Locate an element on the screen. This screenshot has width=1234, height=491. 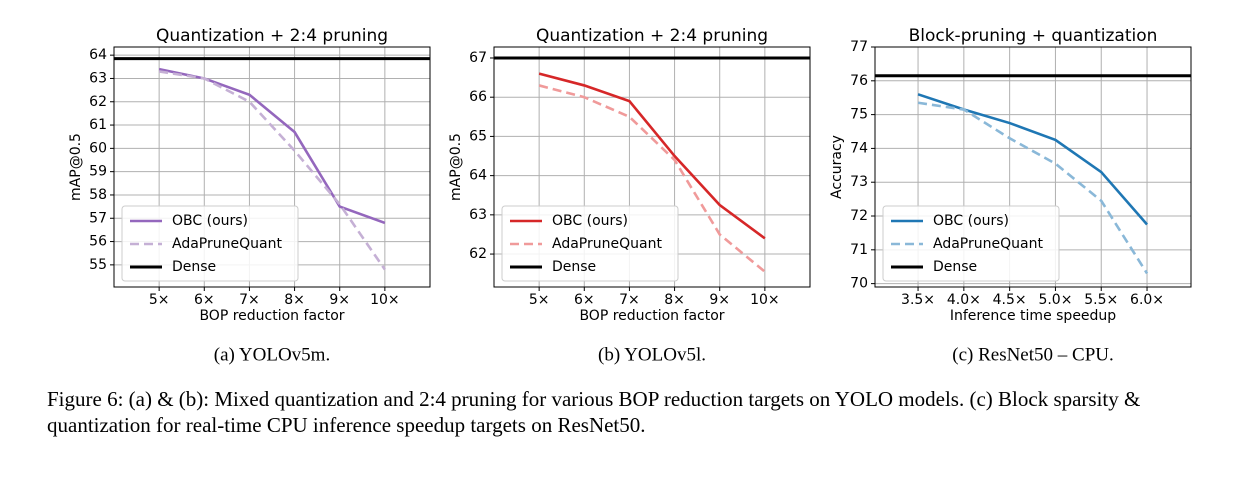
x-tick-label: 4.0× is located at coordinates (964, 300).